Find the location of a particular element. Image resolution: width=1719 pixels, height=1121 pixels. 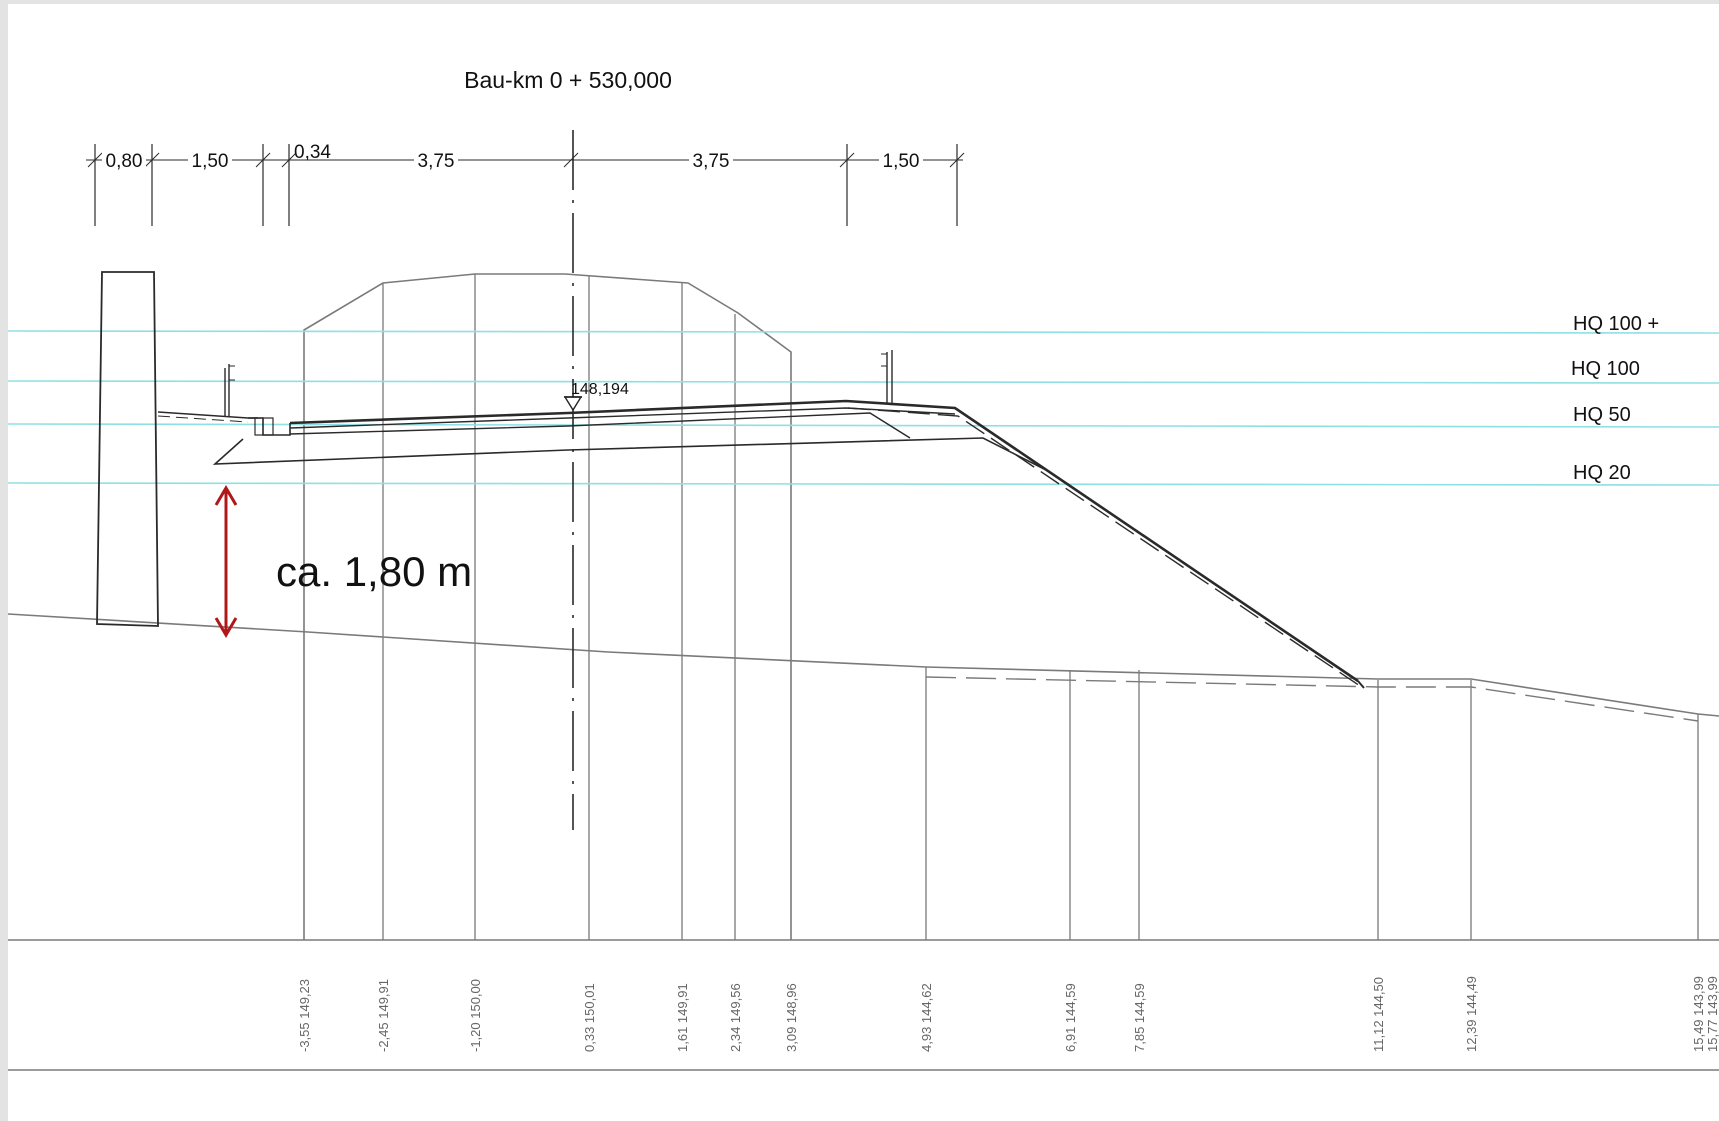

elevation-value: 148,194 is located at coordinates (600, 389).